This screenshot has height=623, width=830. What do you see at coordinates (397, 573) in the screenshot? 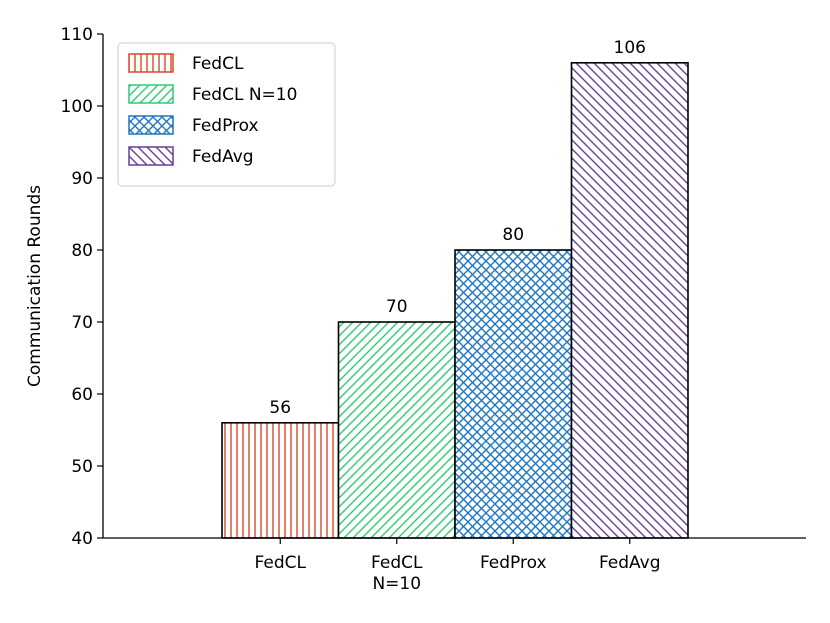
I see `x-tick-label: FedCL N=10` at bounding box center [397, 573].